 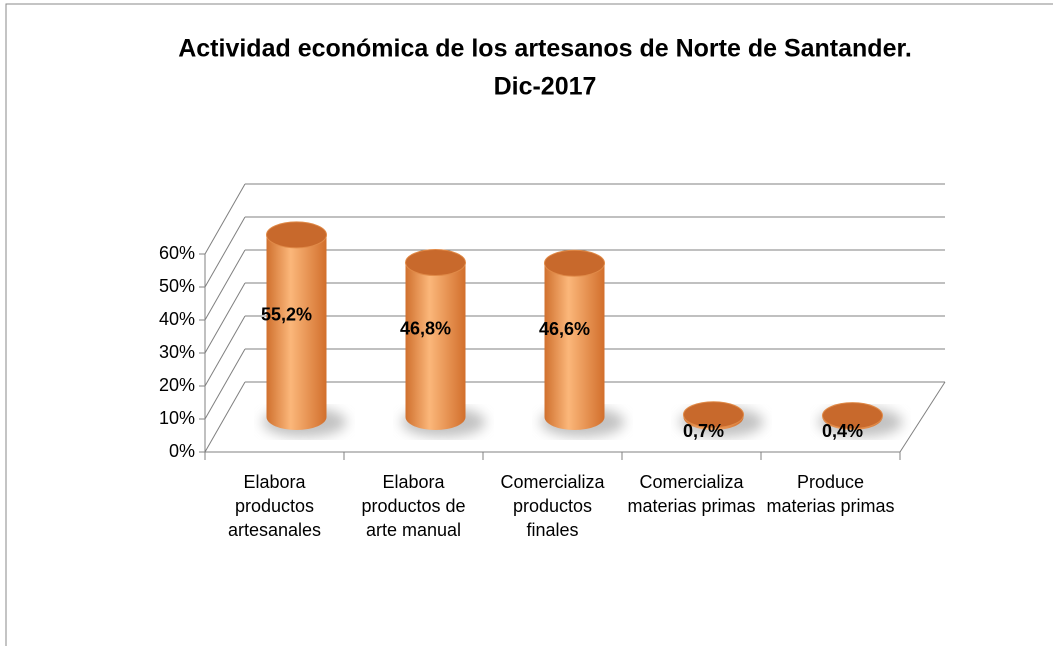 What do you see at coordinates (703, 431) in the screenshot?
I see `value-label: 0,7%` at bounding box center [703, 431].